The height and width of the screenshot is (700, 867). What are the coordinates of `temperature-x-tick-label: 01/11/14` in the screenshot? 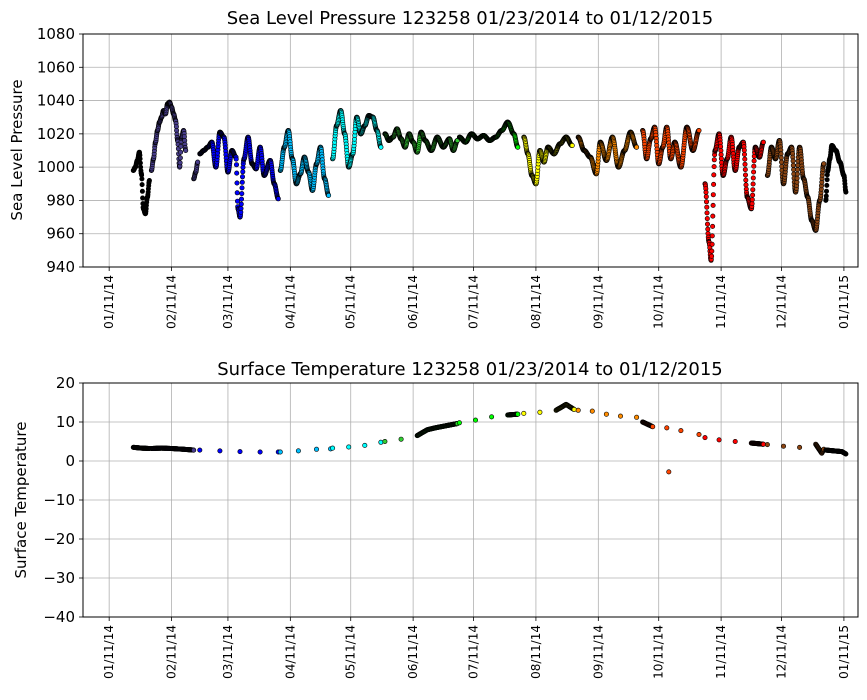 It's located at (109, 652).